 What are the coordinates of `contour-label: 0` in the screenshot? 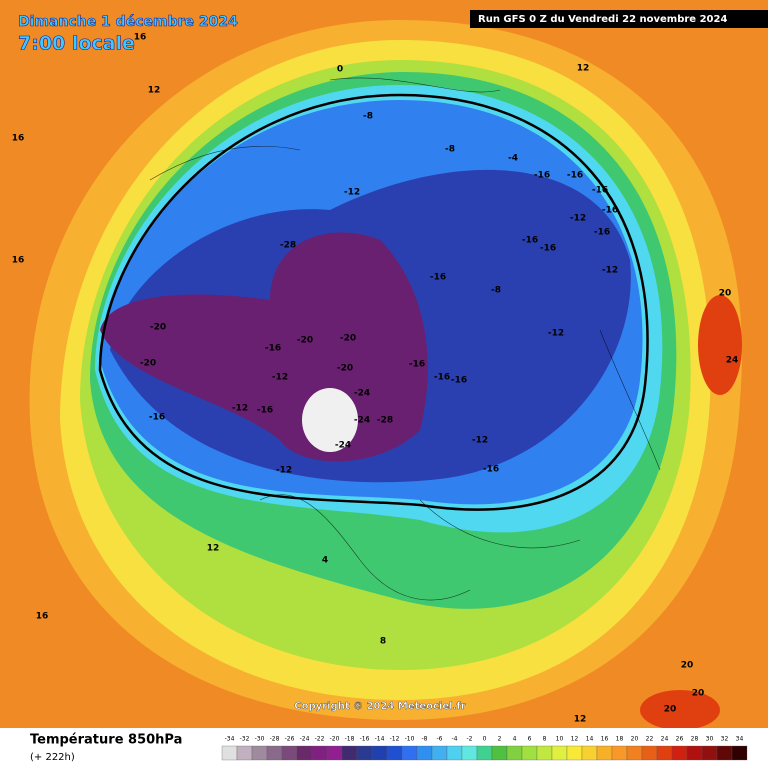 It's located at (340, 70).